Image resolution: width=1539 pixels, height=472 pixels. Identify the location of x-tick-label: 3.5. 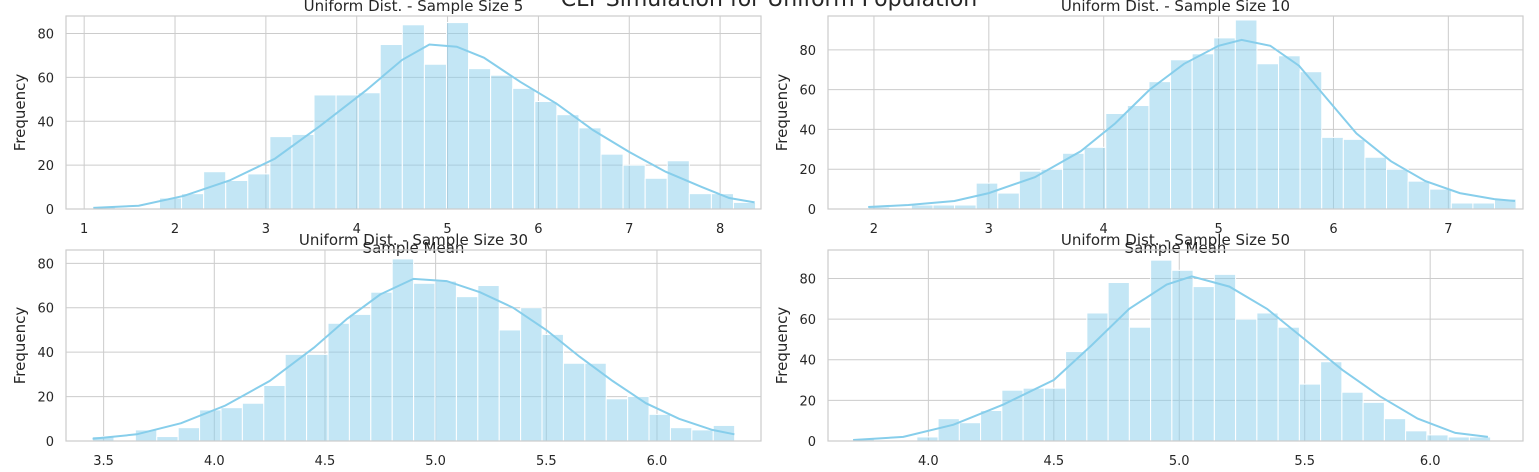
(103, 461).